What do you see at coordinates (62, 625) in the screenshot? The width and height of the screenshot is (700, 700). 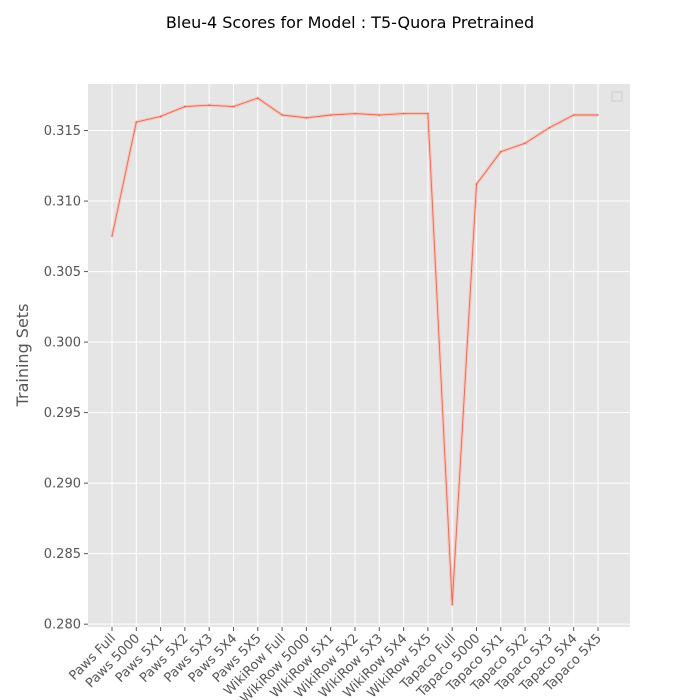 I see `y-tick-label: 0.280` at bounding box center [62, 625].